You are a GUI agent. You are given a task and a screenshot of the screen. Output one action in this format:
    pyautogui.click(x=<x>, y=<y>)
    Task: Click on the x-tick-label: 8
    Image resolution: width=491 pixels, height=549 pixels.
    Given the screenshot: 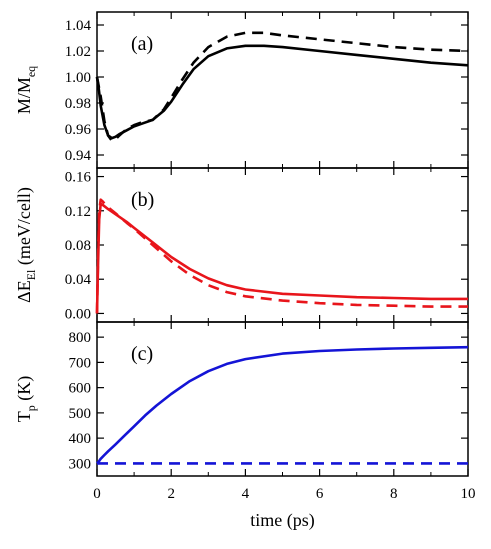 What is the action you would take?
    pyautogui.click(x=394, y=494)
    